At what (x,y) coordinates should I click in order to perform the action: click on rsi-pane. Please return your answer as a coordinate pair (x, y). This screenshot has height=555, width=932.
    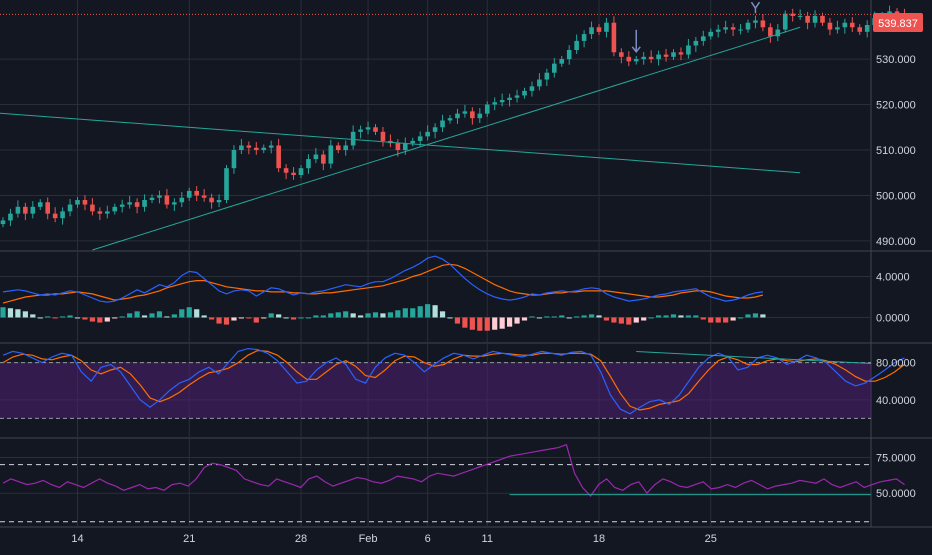
    Looking at the image, I should click on (452, 483).